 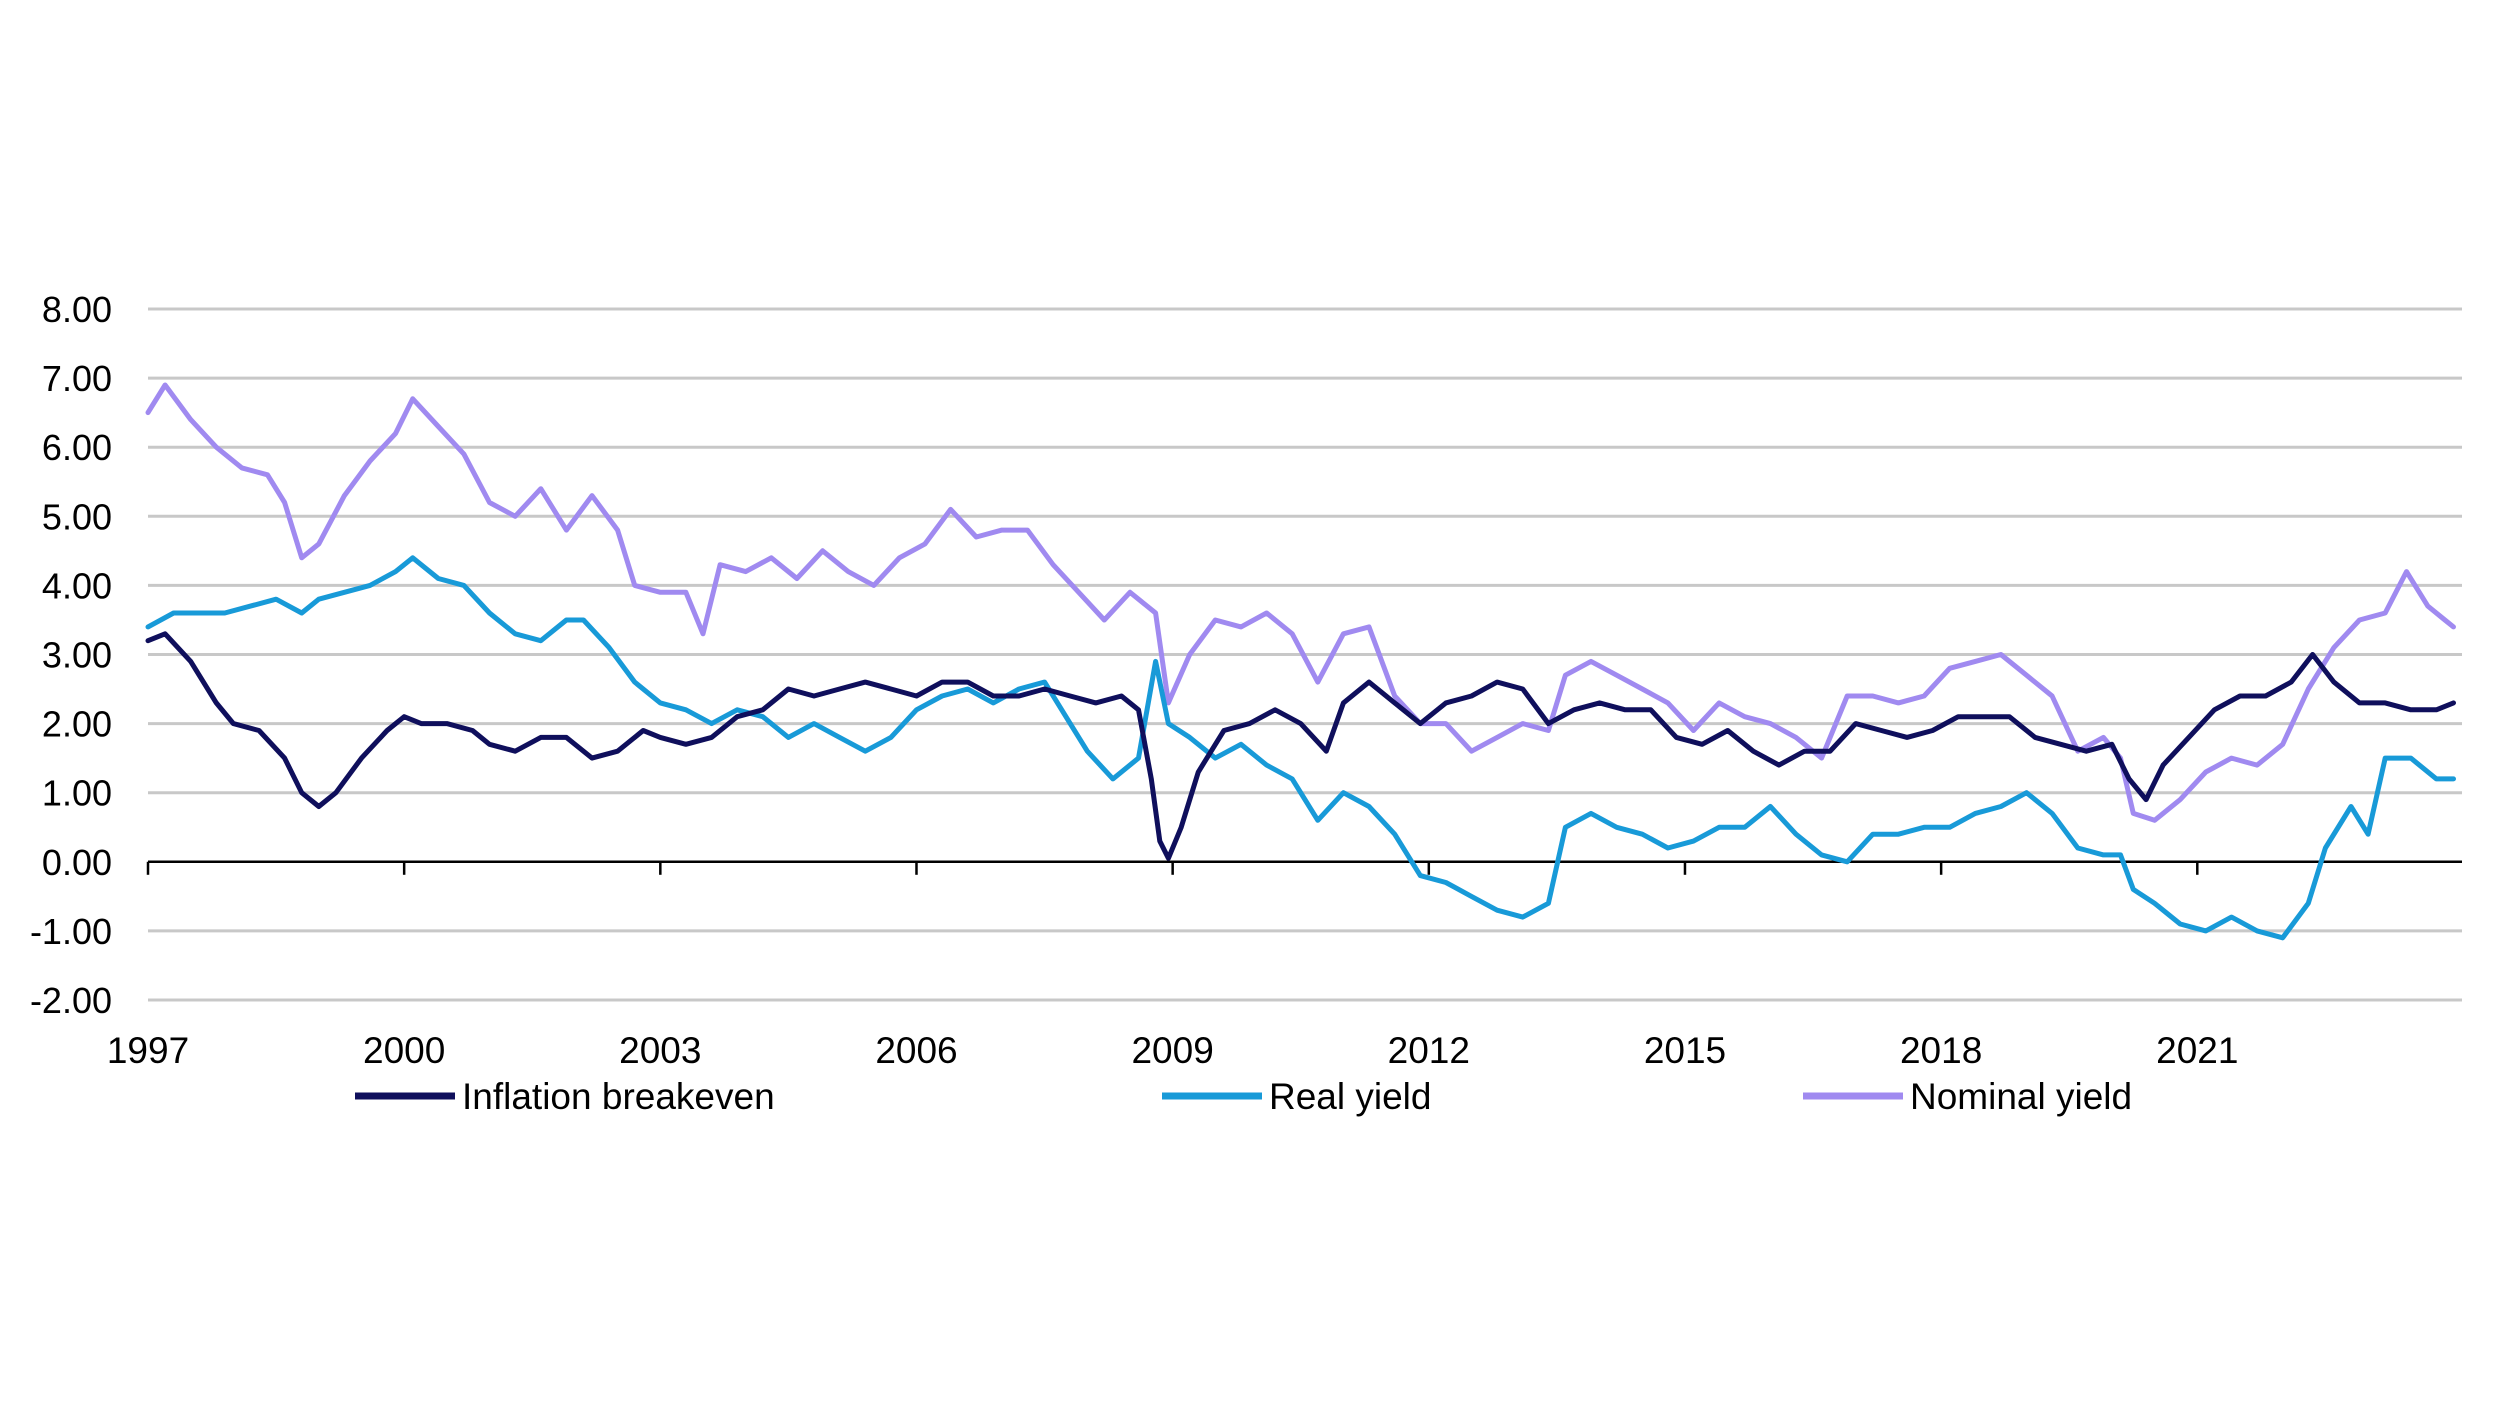 I want to click on x-tick-label: 2015, so click(x=1685, y=1050).